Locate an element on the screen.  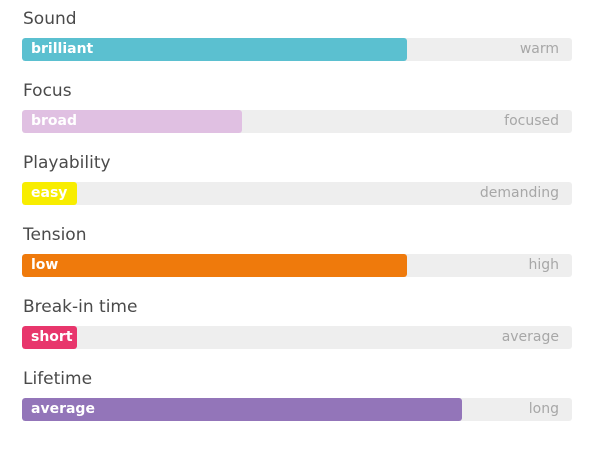
rating-right-label: high is located at coordinates (543, 265).